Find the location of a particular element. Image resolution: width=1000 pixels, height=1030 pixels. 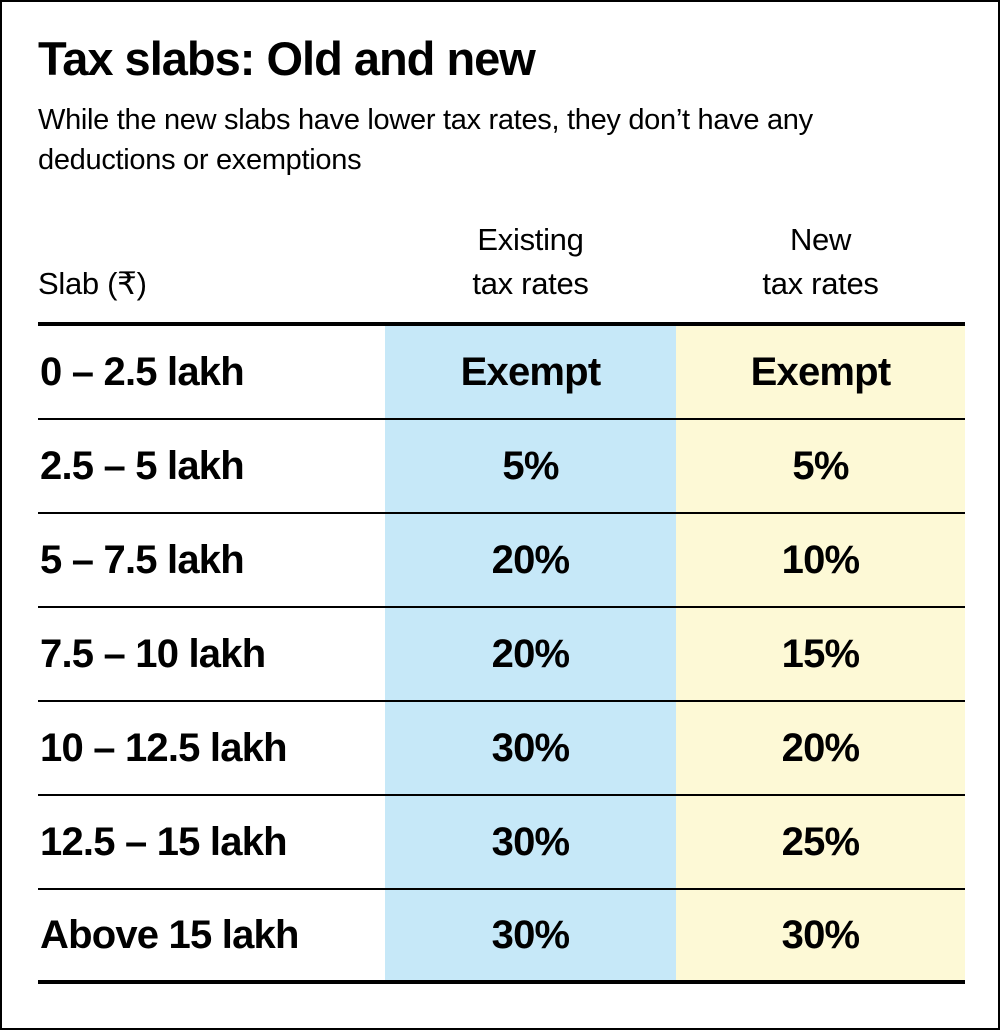

column-header-slab: Slab (₹) is located at coordinates (92, 283).